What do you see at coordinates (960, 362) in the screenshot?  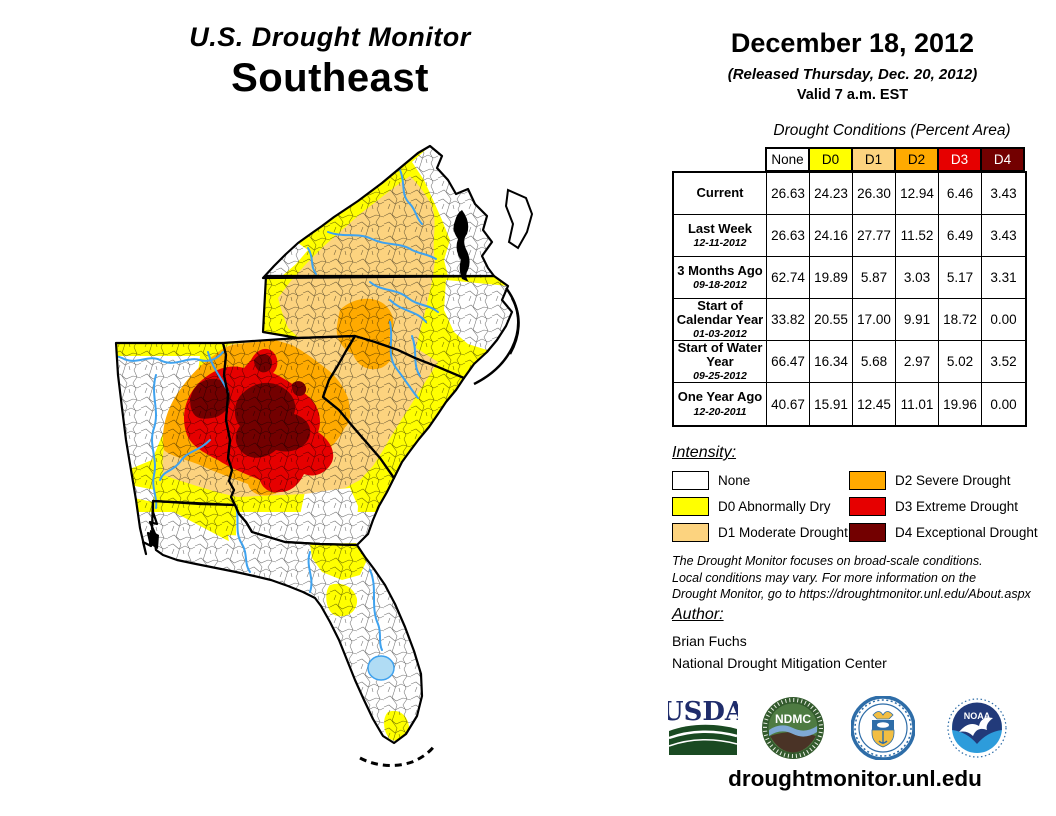 I see `table-cell: 5.02` at bounding box center [960, 362].